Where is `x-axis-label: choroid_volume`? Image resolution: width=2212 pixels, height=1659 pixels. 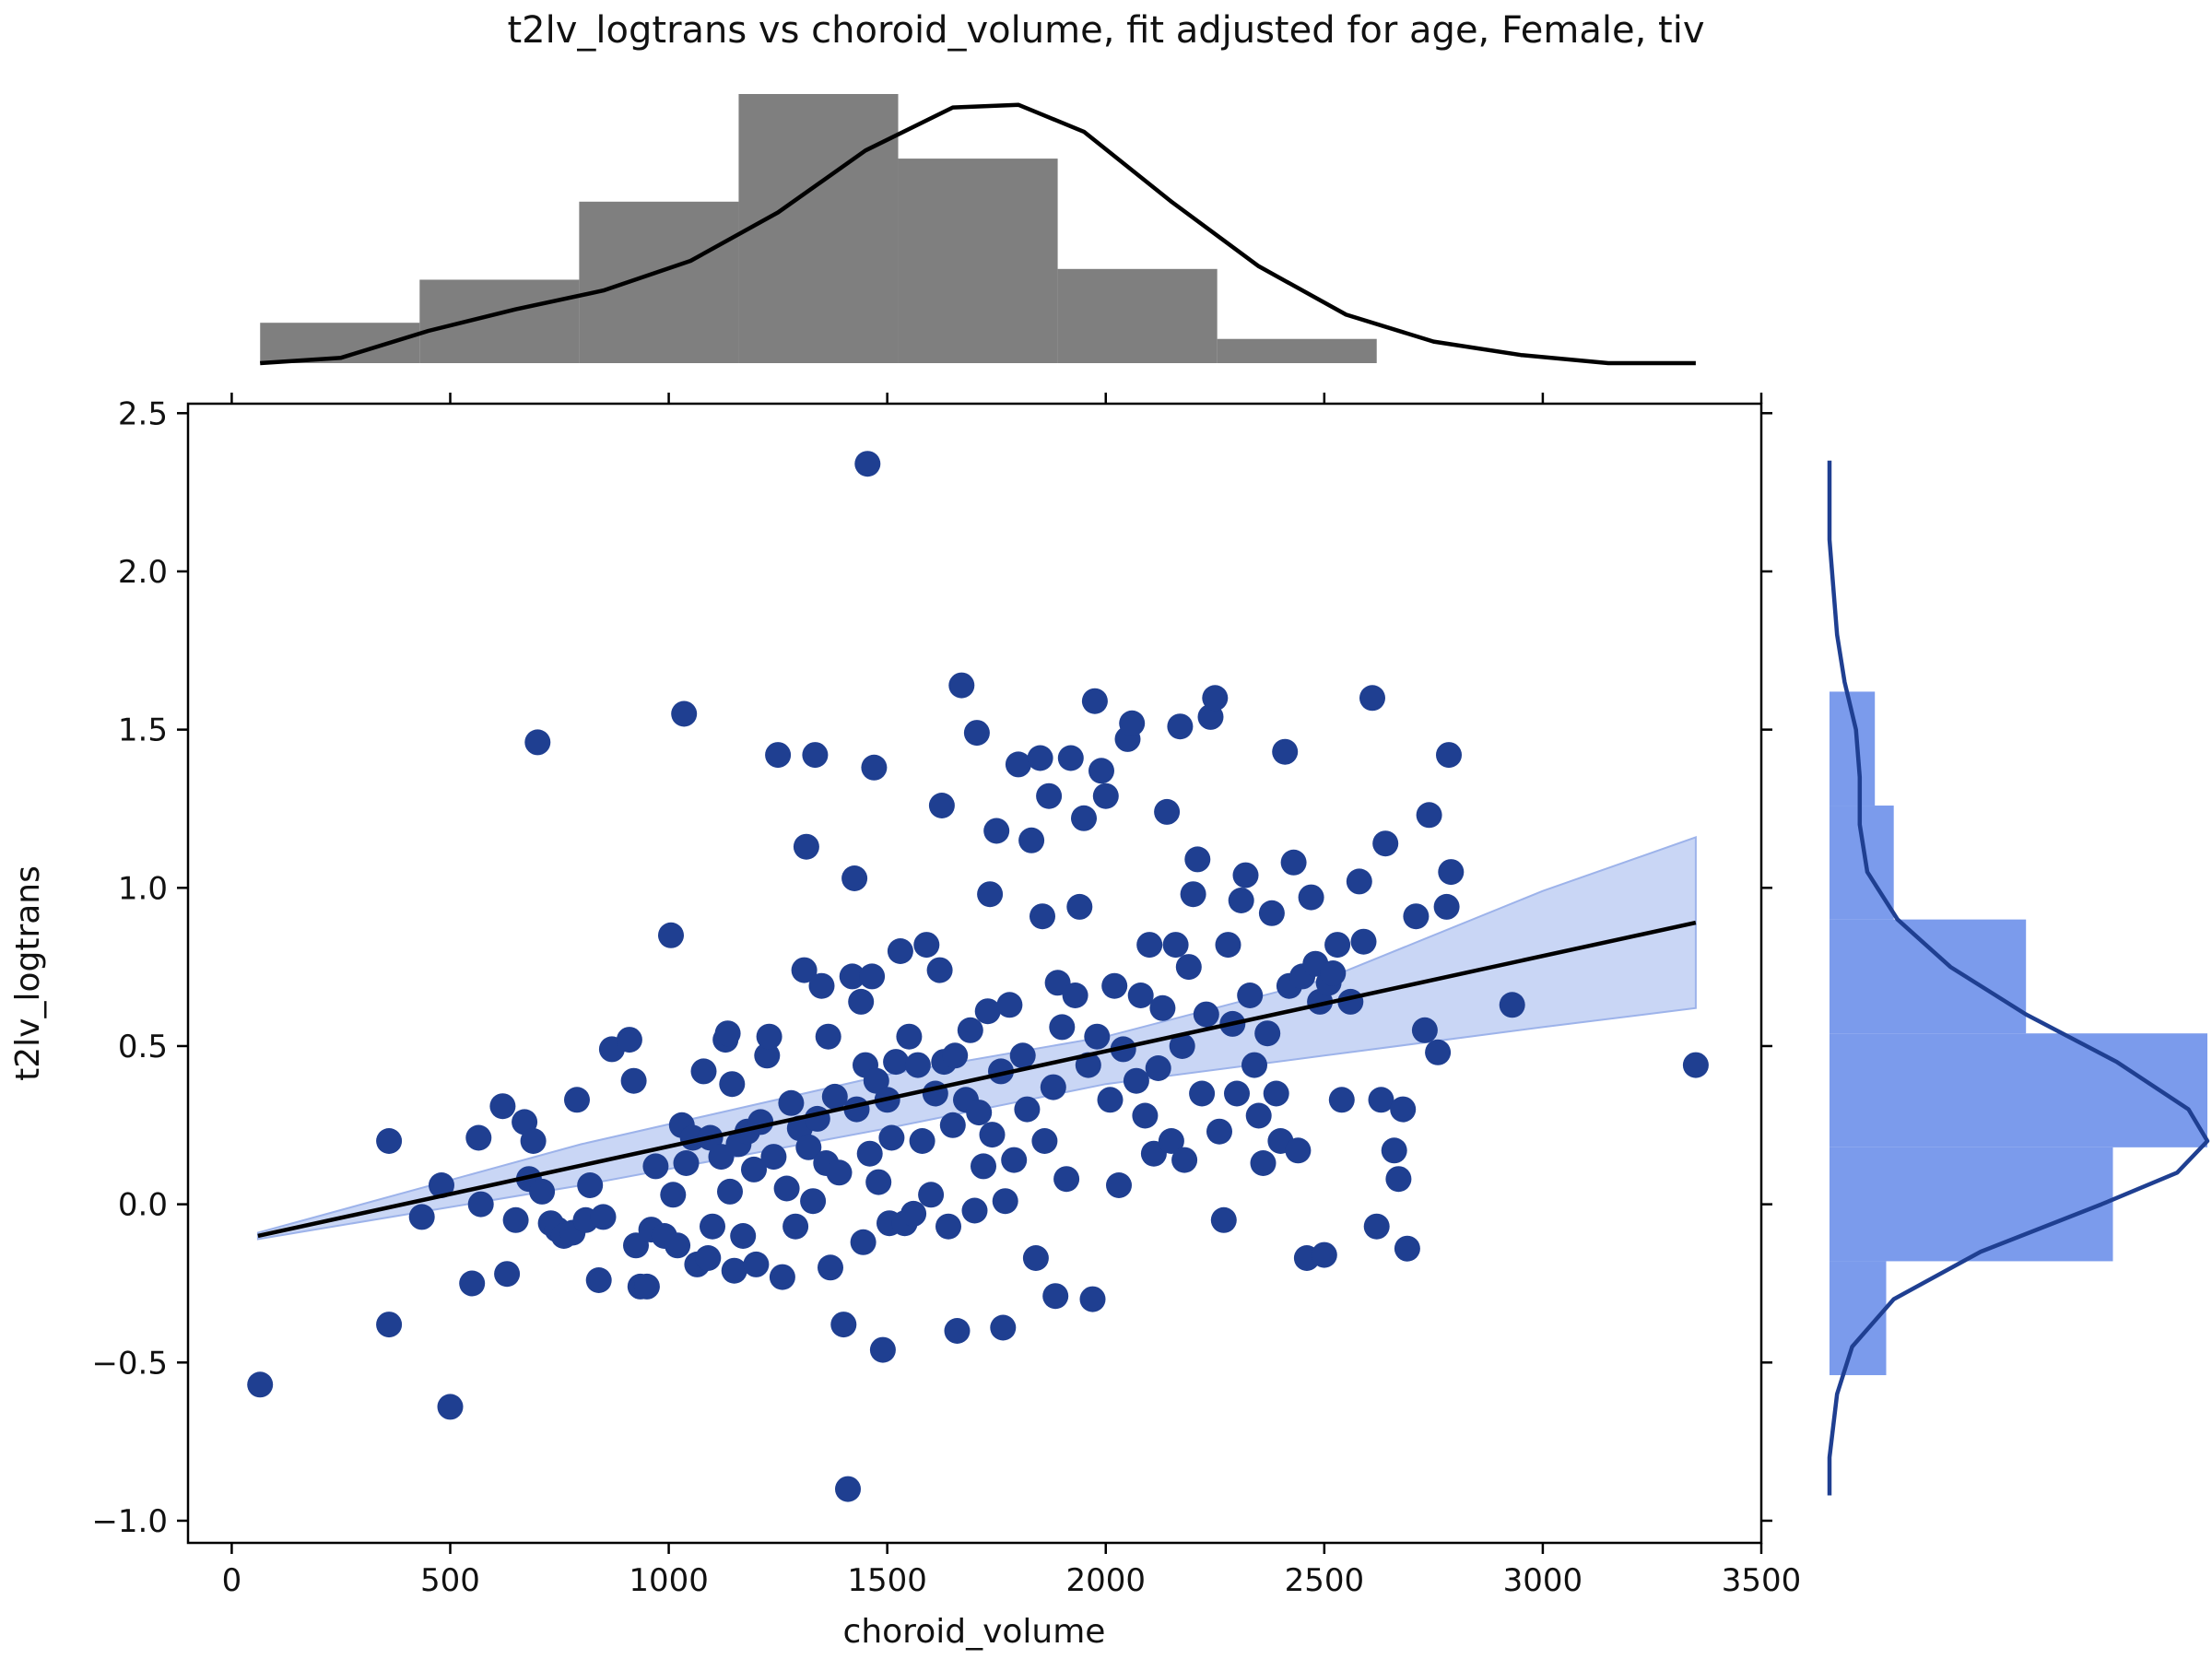
x-axis-label: choroid_volume is located at coordinates (974, 1632).